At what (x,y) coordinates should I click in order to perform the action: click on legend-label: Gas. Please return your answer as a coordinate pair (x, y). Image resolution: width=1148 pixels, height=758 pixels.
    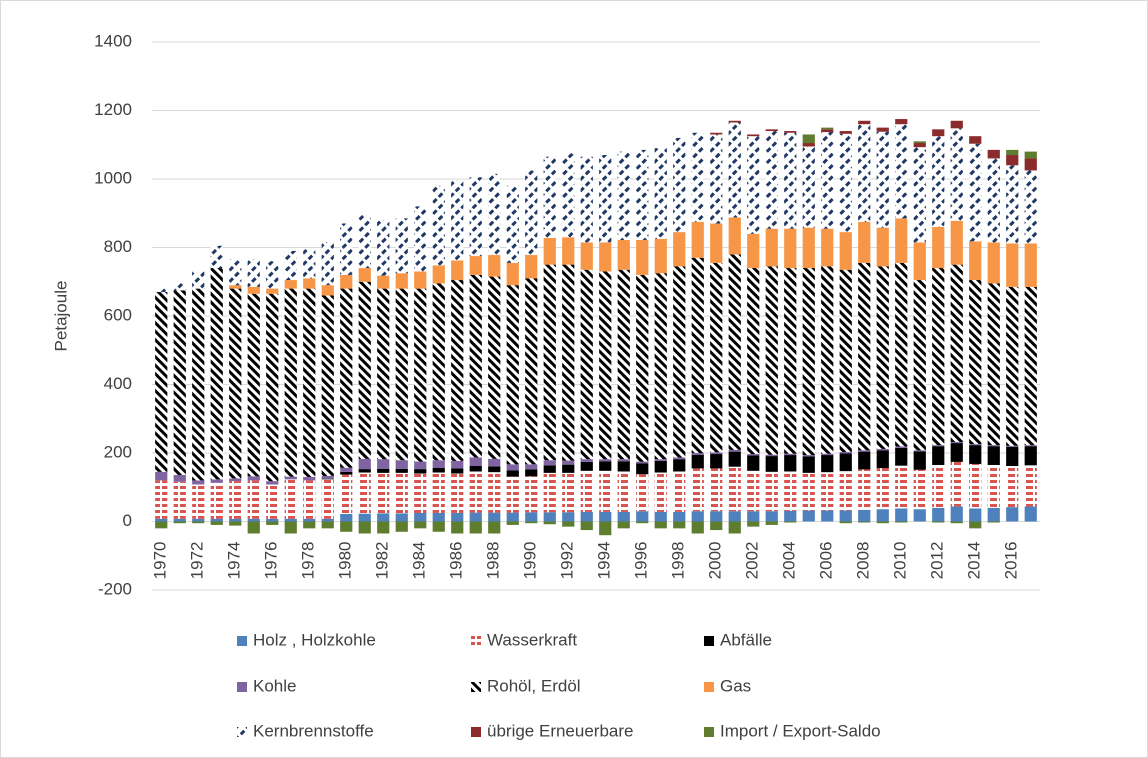
    Looking at the image, I should click on (735, 685).